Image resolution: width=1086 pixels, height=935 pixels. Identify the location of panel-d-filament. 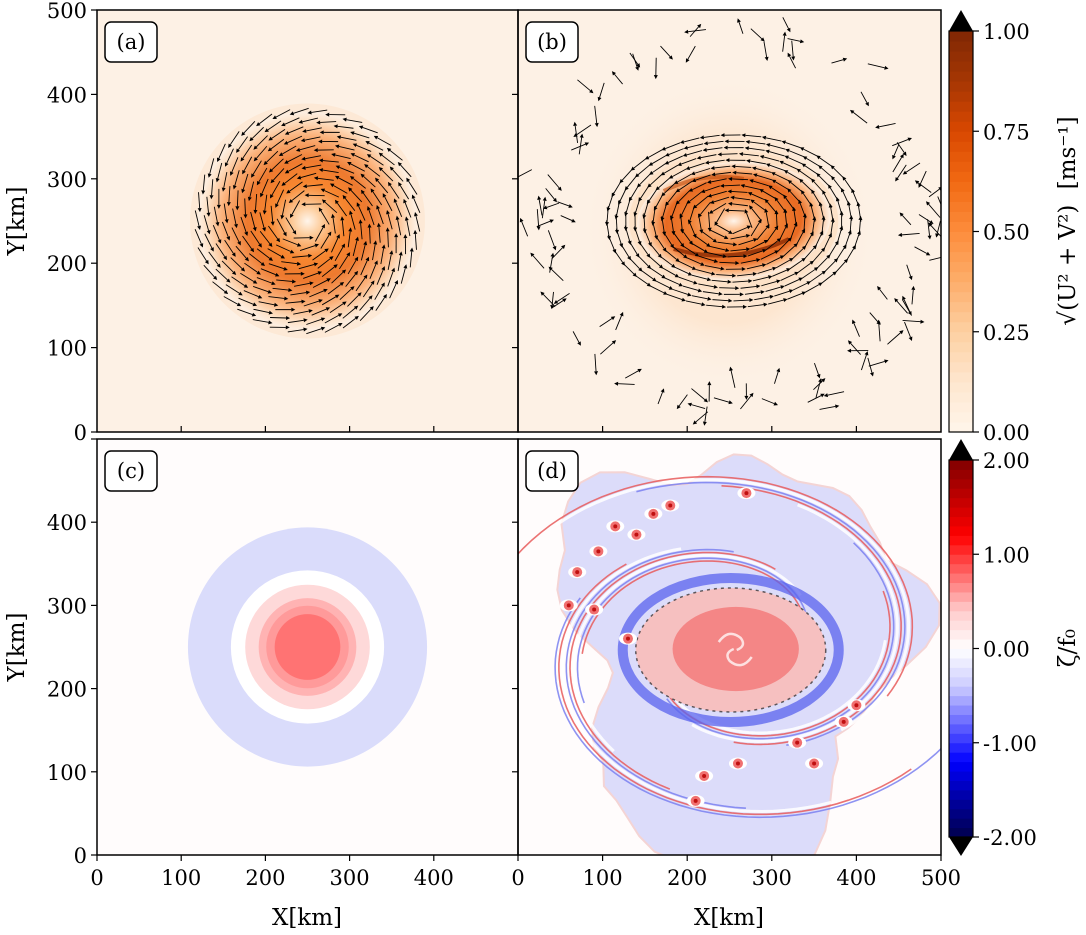
(735, 689).